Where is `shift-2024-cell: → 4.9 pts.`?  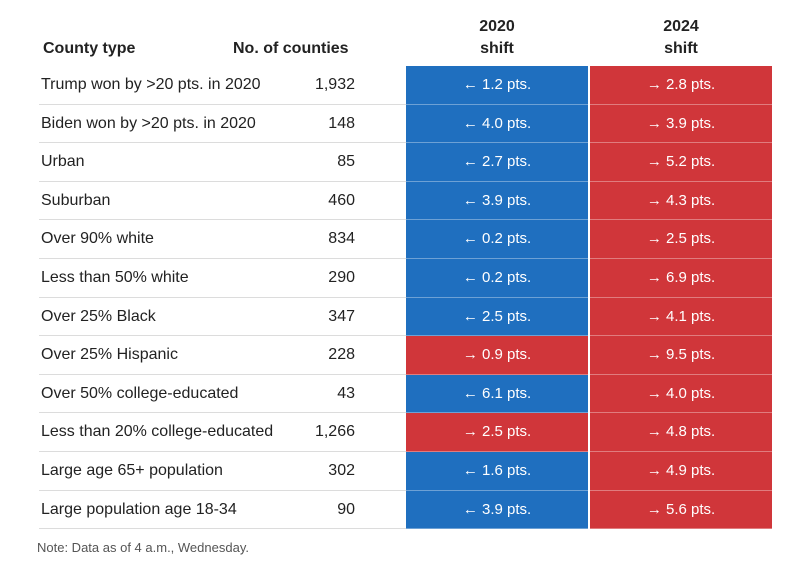 shift-2024-cell: → 4.9 pts. is located at coordinates (681, 471).